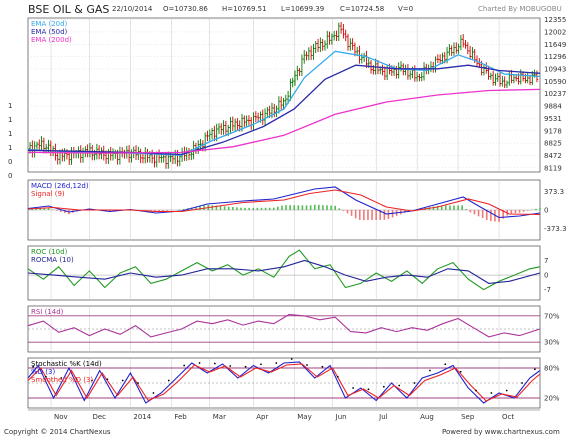  Describe the element at coordinates (555, 32) in the screenshot. I see `price-tick-label: 12002` at that location.